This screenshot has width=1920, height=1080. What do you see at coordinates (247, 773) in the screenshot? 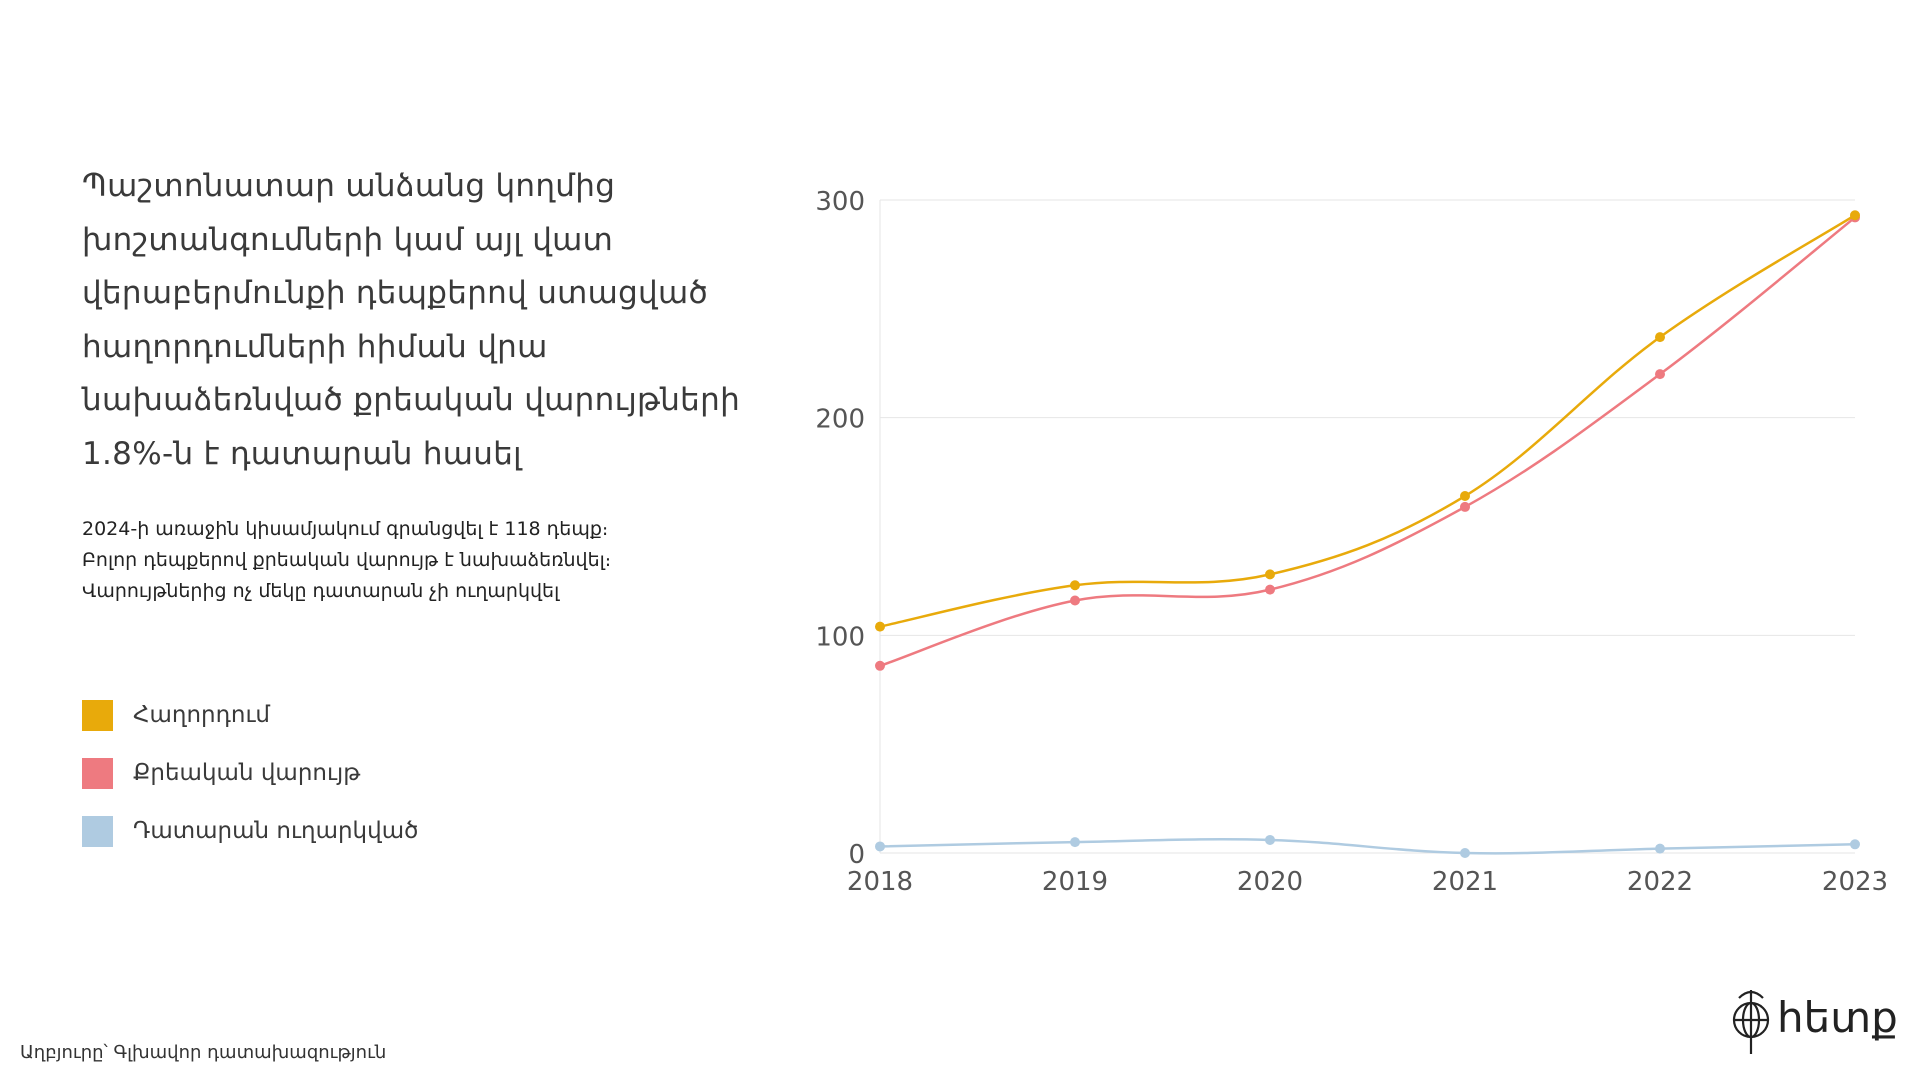
I see `legend-label-criminal-proceedings: Քրեական վարույթ` at bounding box center [247, 773].